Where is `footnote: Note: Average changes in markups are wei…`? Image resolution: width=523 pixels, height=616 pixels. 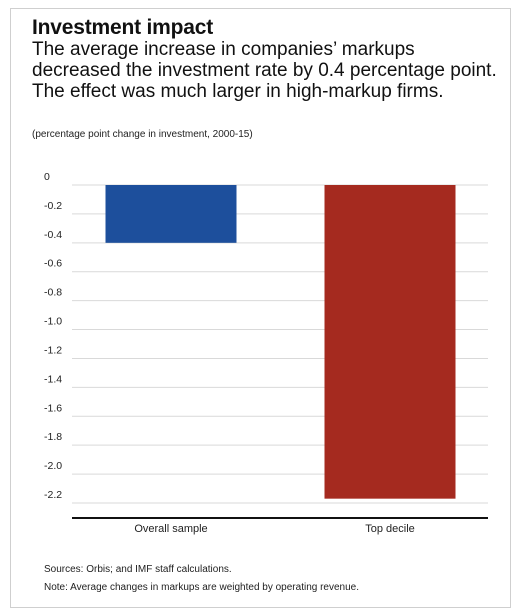 footnote: Note: Average changes in markups are wei… is located at coordinates (202, 587).